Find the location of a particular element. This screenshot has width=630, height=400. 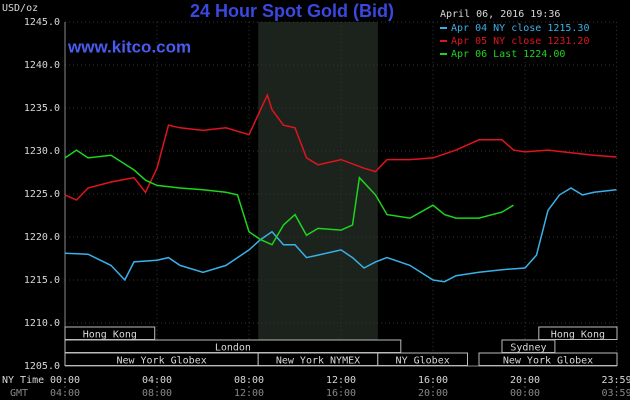

x2-tick-label: 03:59 is located at coordinates (615, 393).